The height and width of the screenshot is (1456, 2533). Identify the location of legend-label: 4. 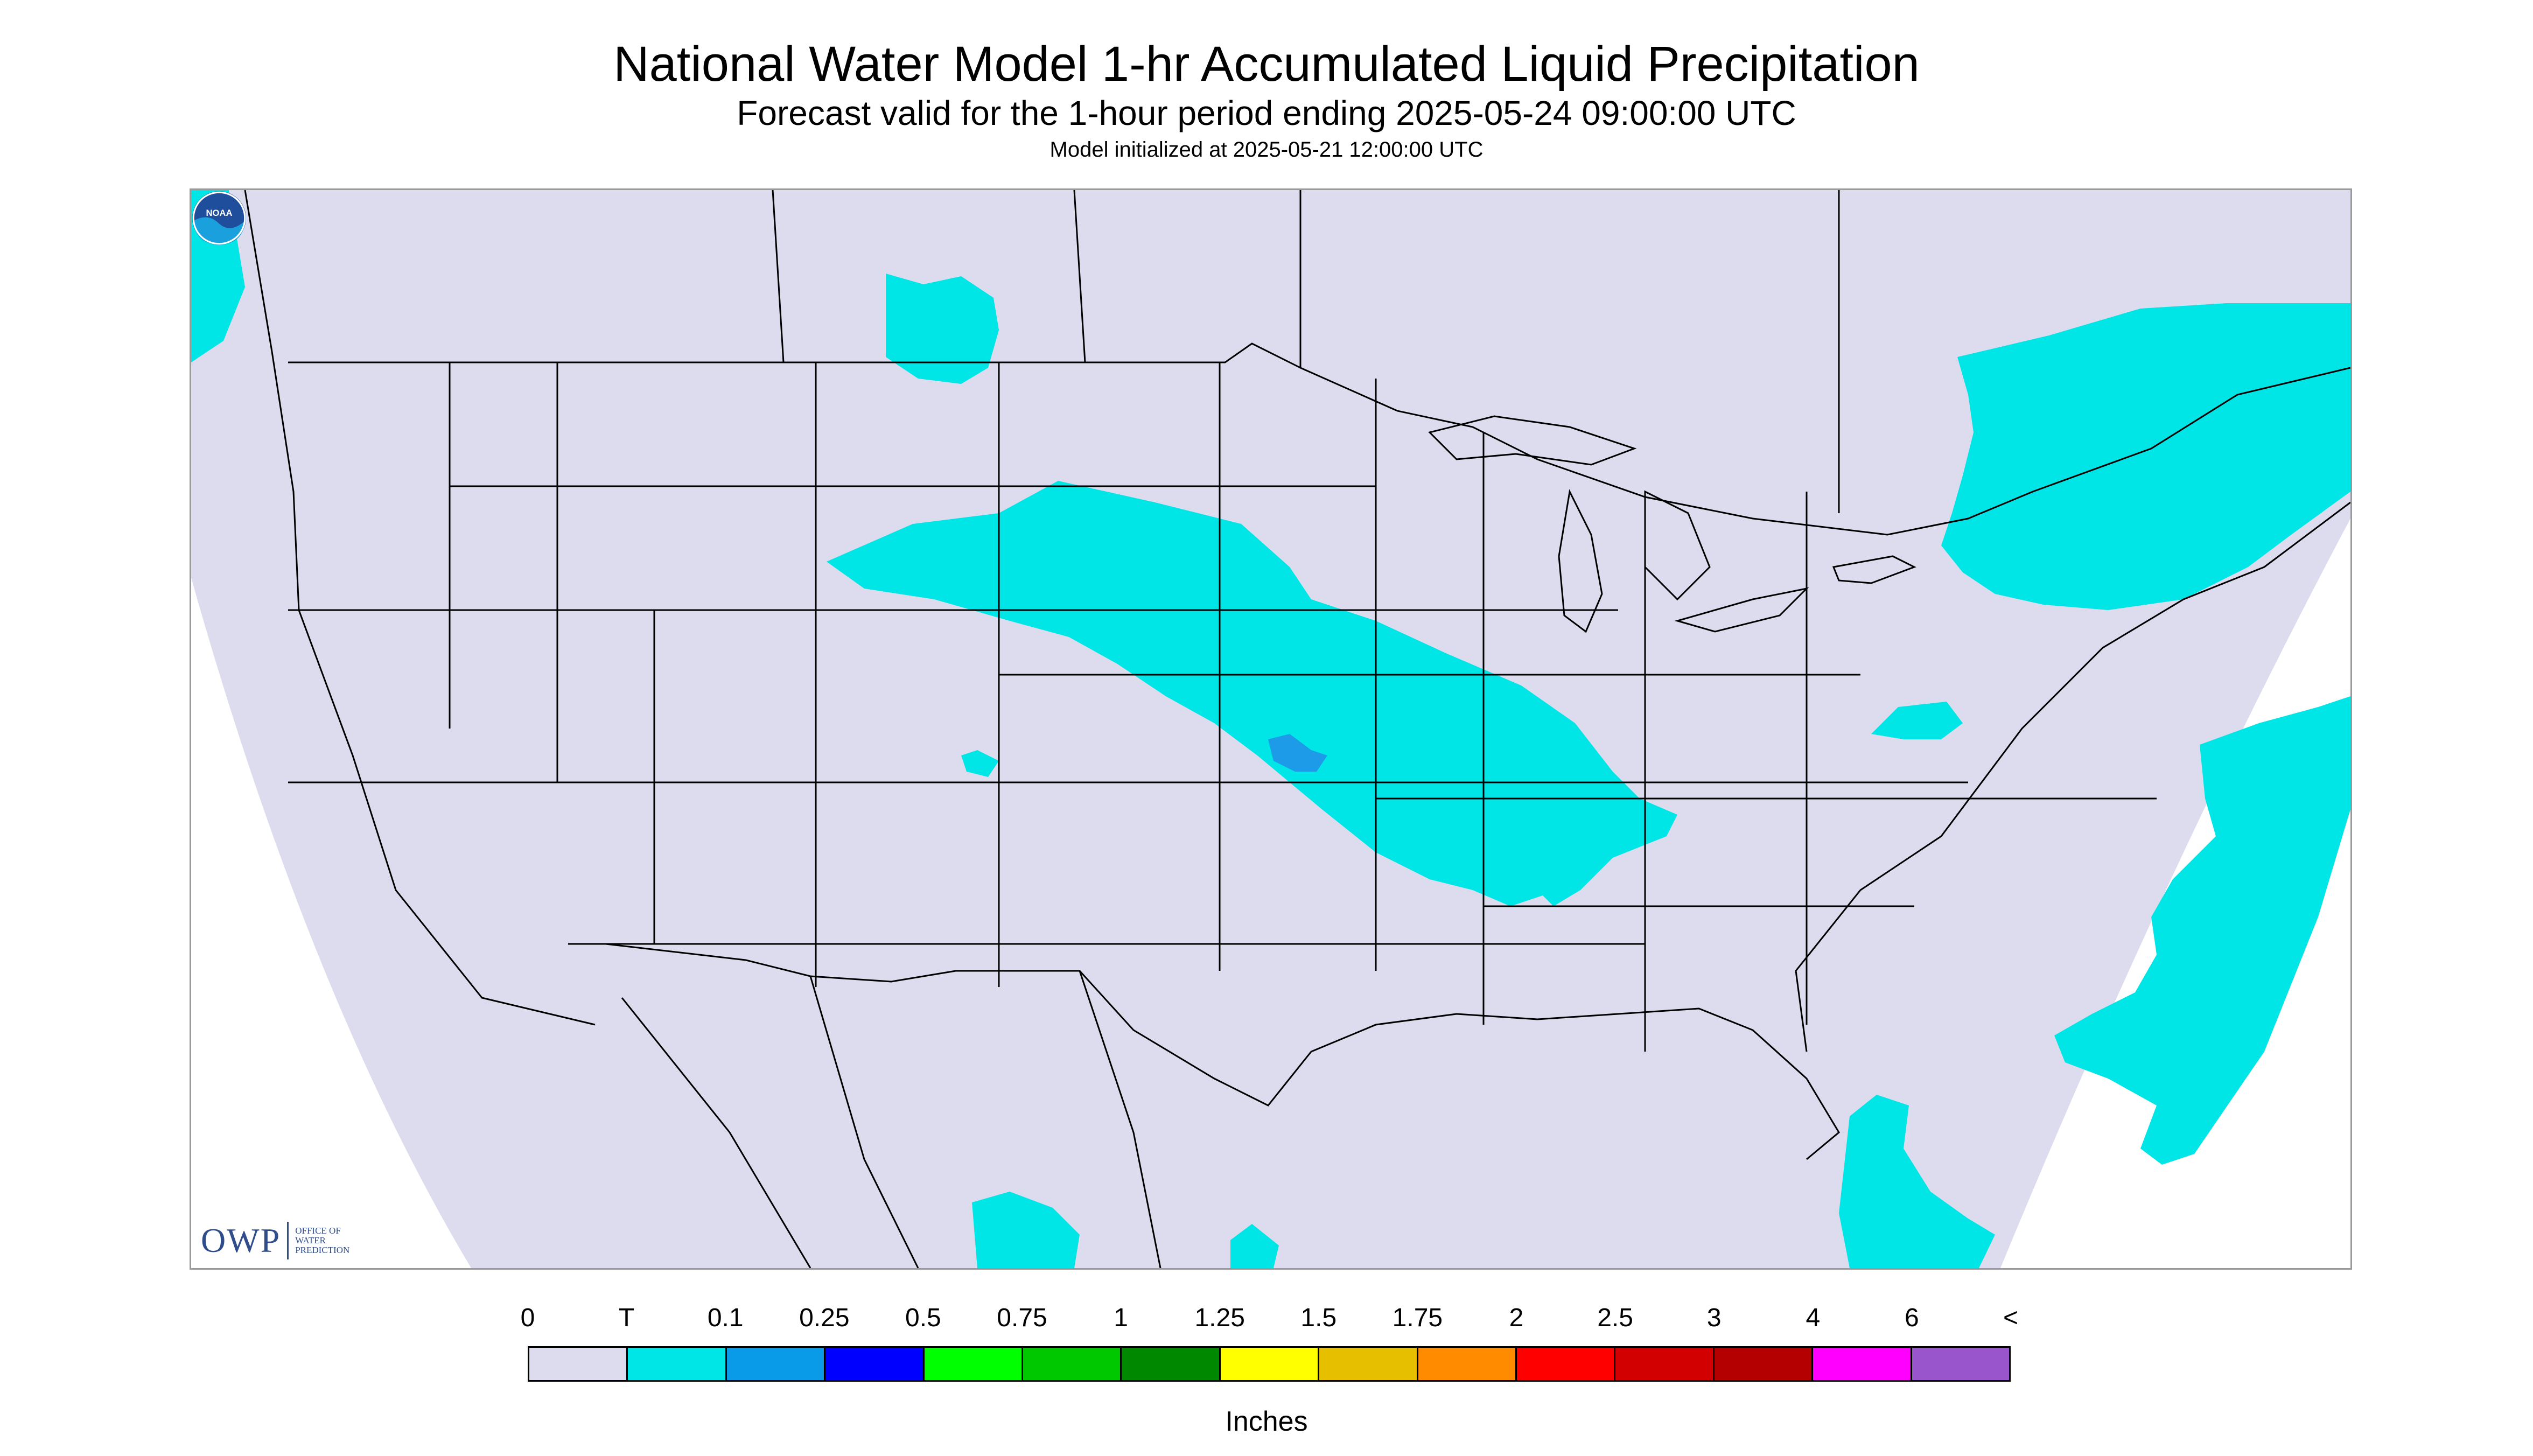
(1814, 1318).